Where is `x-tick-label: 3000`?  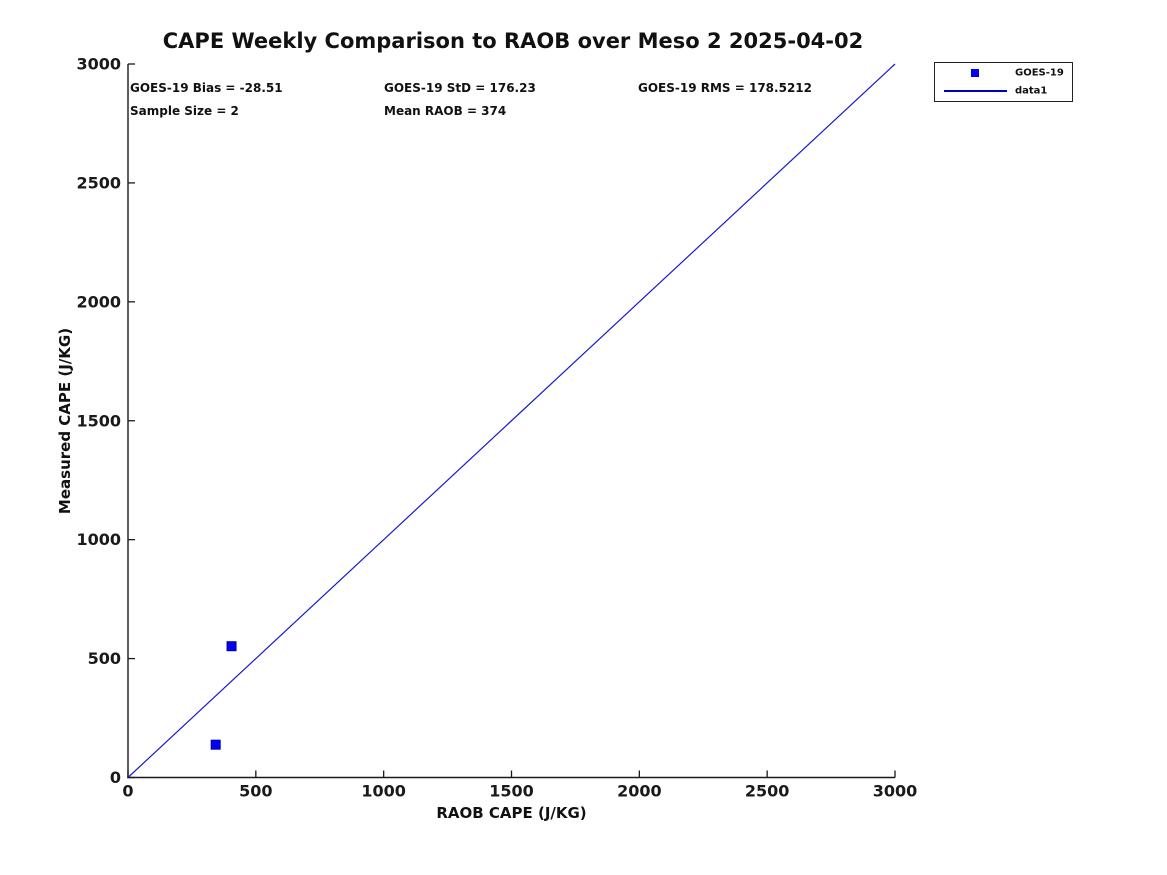
x-tick-label: 3000 is located at coordinates (895, 791).